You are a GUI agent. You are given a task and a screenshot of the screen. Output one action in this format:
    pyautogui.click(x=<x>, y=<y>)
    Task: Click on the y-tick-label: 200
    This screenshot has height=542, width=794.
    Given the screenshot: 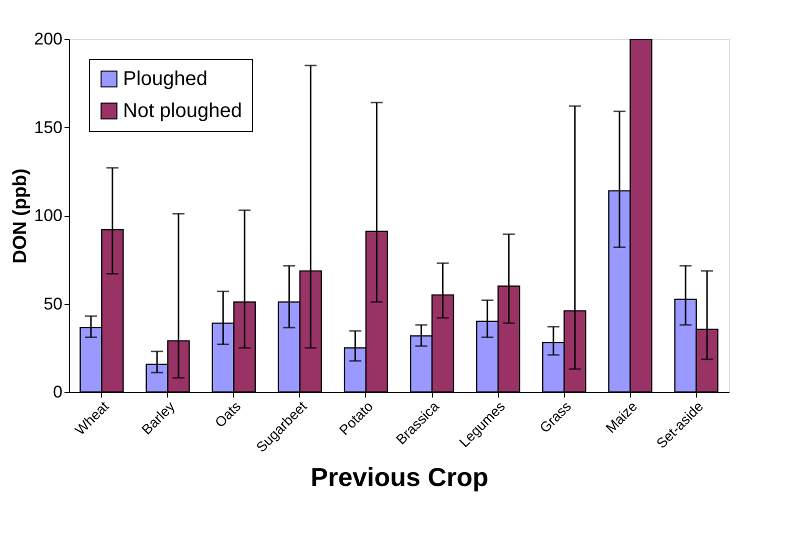 What is the action you would take?
    pyautogui.click(x=48, y=39)
    